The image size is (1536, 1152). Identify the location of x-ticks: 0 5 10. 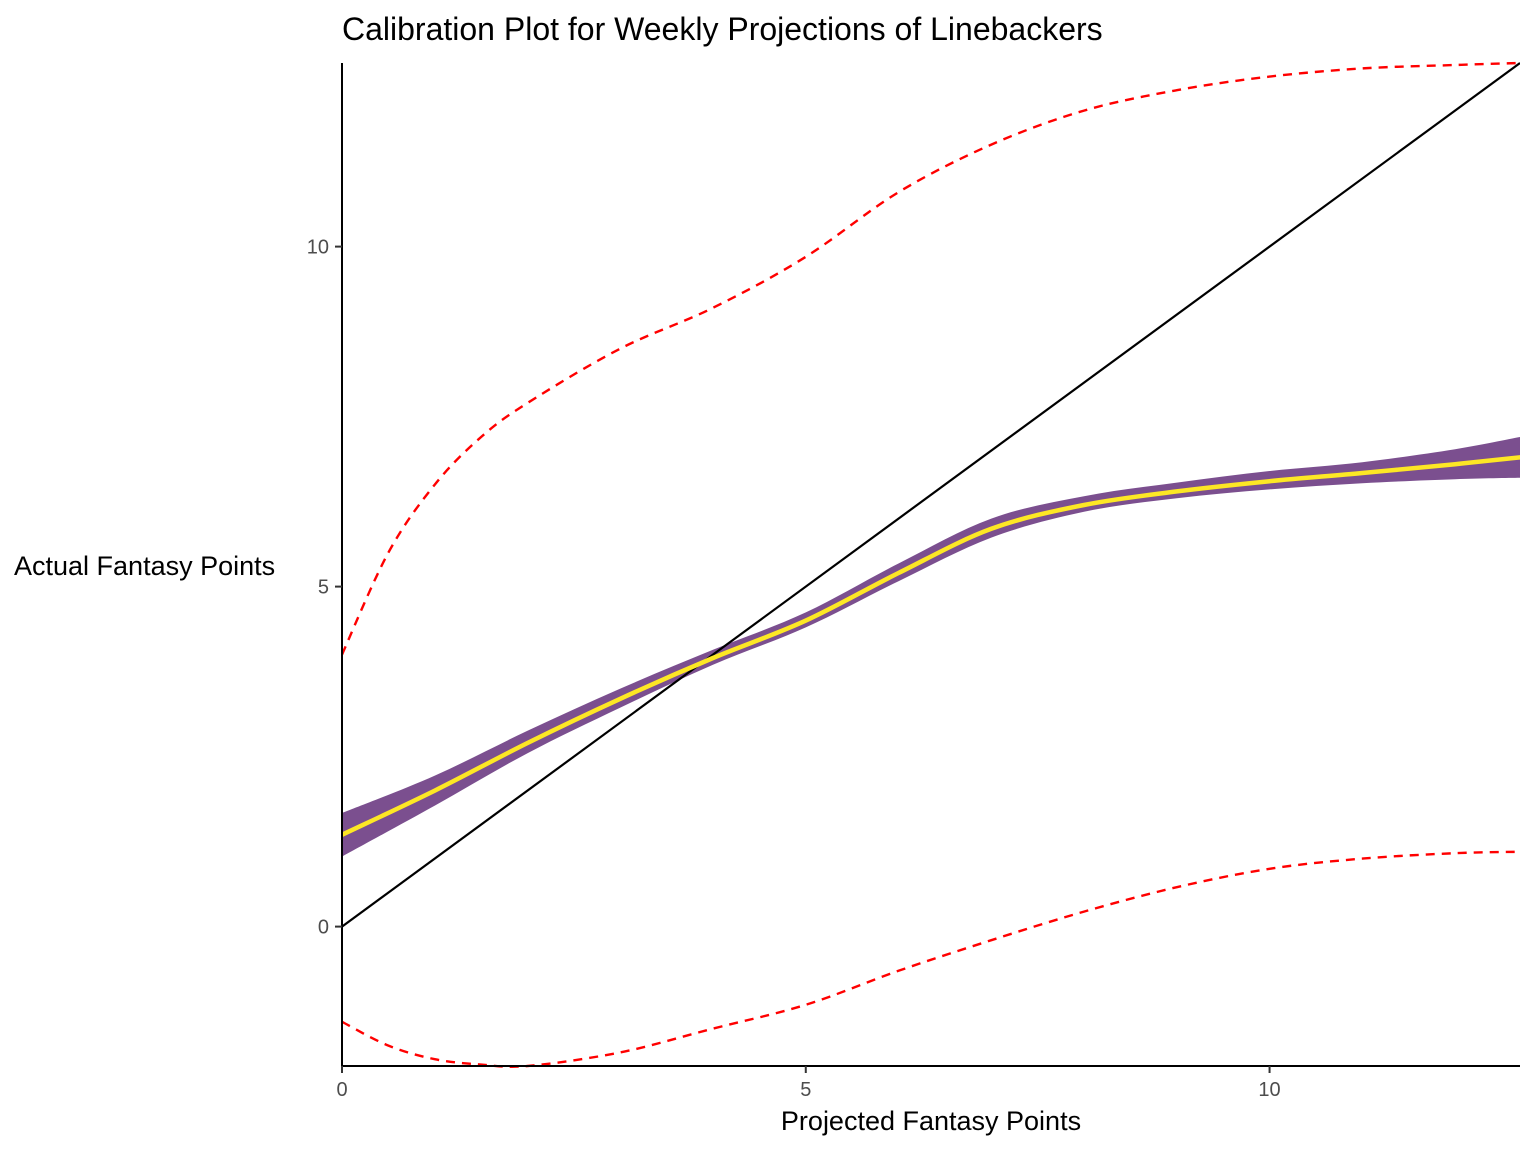
(808, 1083).